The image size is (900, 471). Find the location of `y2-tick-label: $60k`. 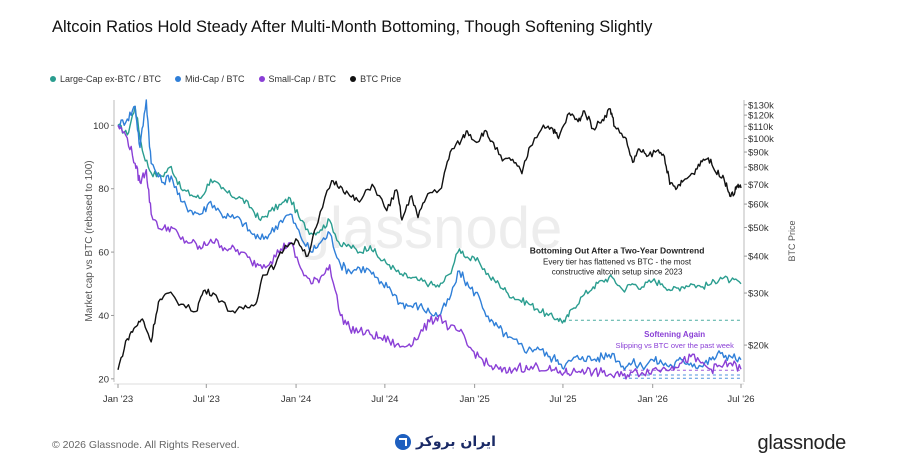

y2-tick-label: $60k is located at coordinates (758, 205).